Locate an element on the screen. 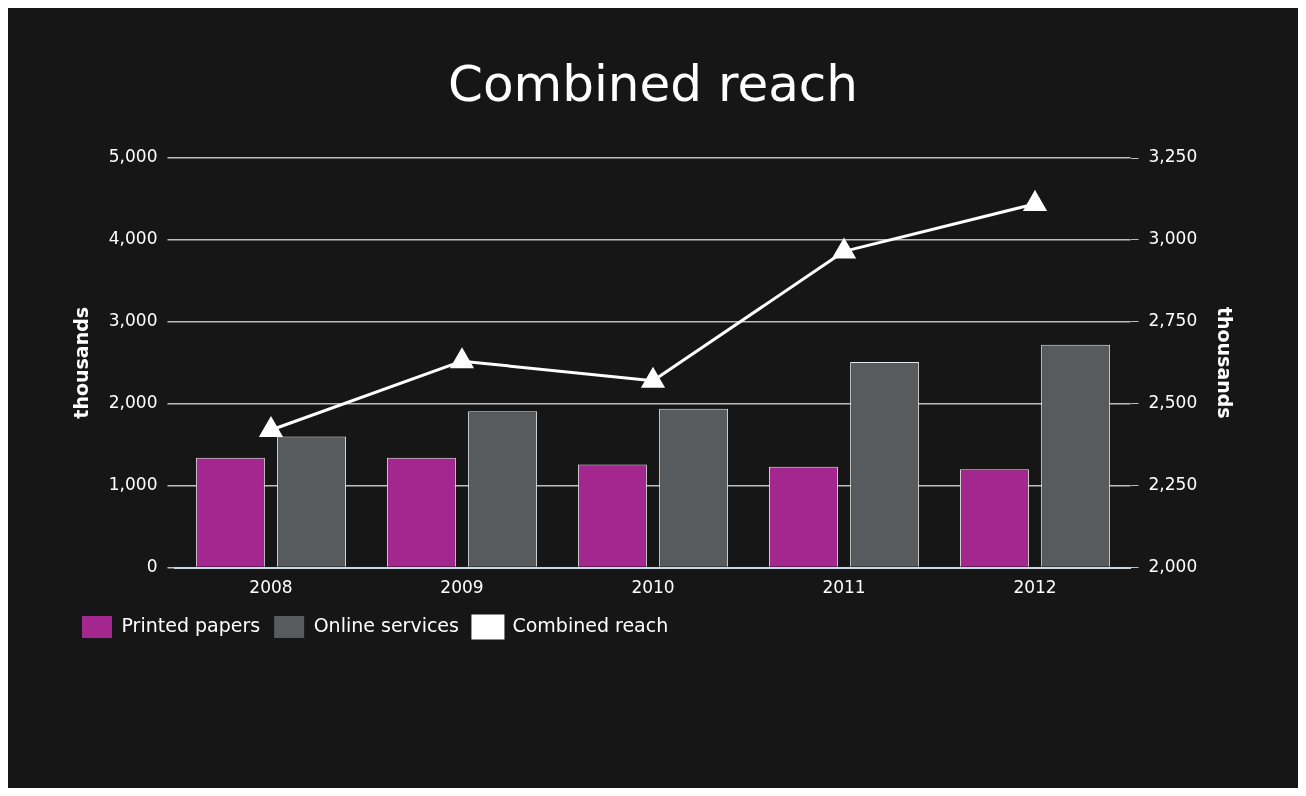 The height and width of the screenshot is (796, 1306). x-tick-label: 2008 is located at coordinates (271, 587).